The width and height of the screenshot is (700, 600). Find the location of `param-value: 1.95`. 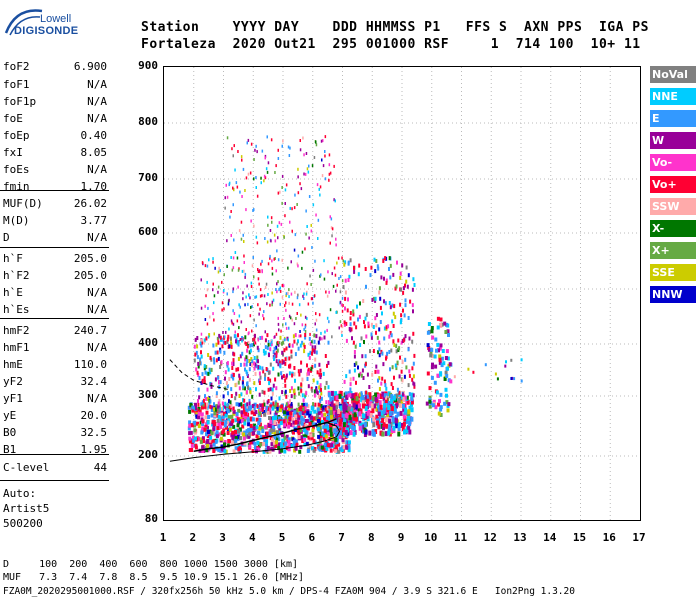

param-value: 1.95 is located at coordinates (94, 449).